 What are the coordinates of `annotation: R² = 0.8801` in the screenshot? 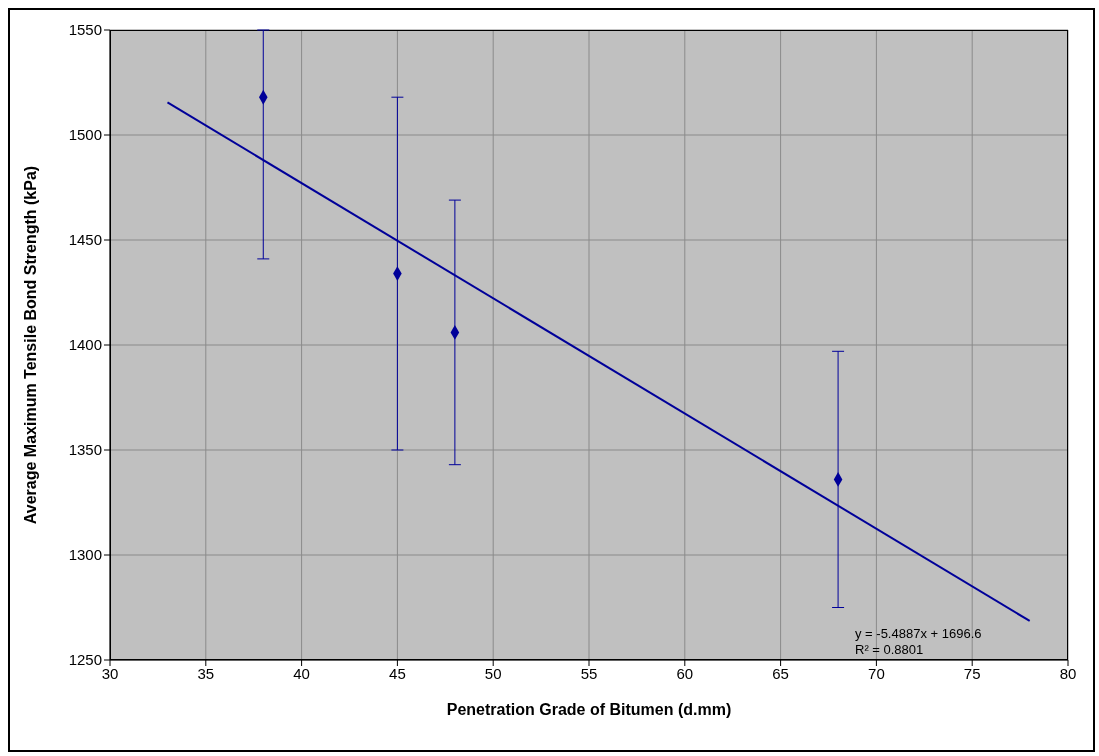 It's located at (890, 650).